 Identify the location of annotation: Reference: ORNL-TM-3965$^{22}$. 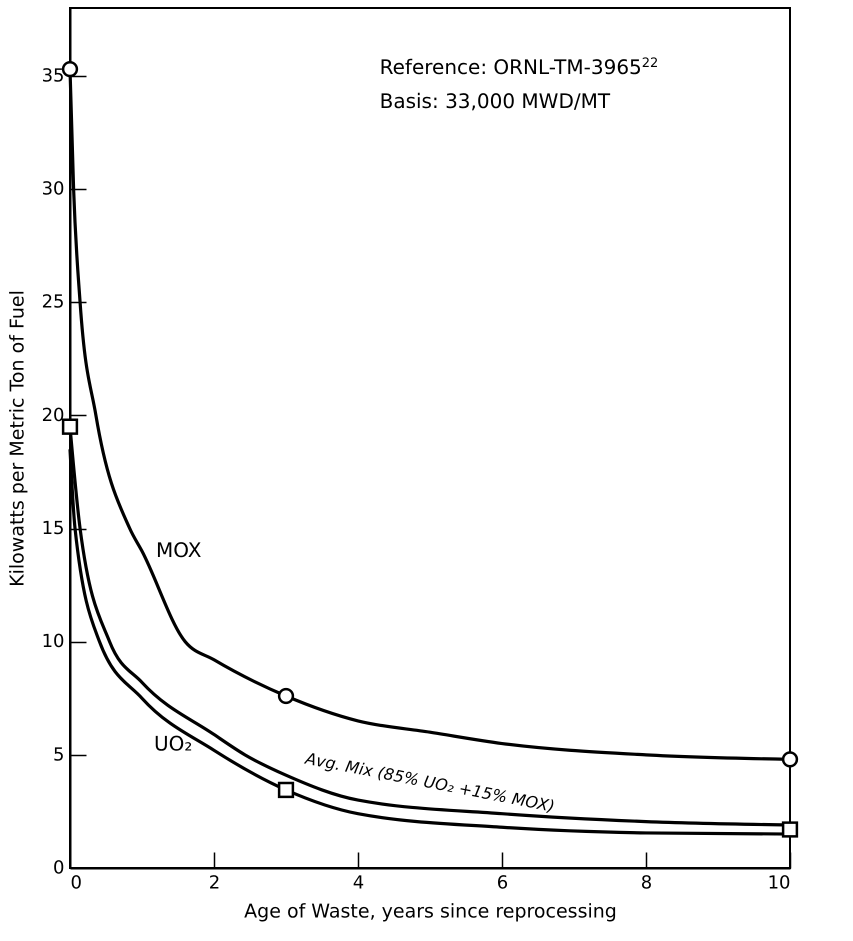
(519, 67).